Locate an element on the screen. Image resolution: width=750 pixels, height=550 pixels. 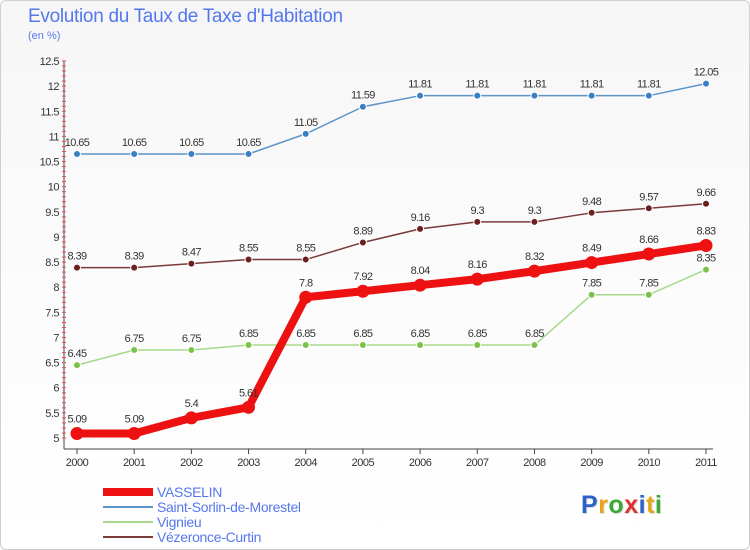
legend-label: VASSELIN is located at coordinates (190, 492).